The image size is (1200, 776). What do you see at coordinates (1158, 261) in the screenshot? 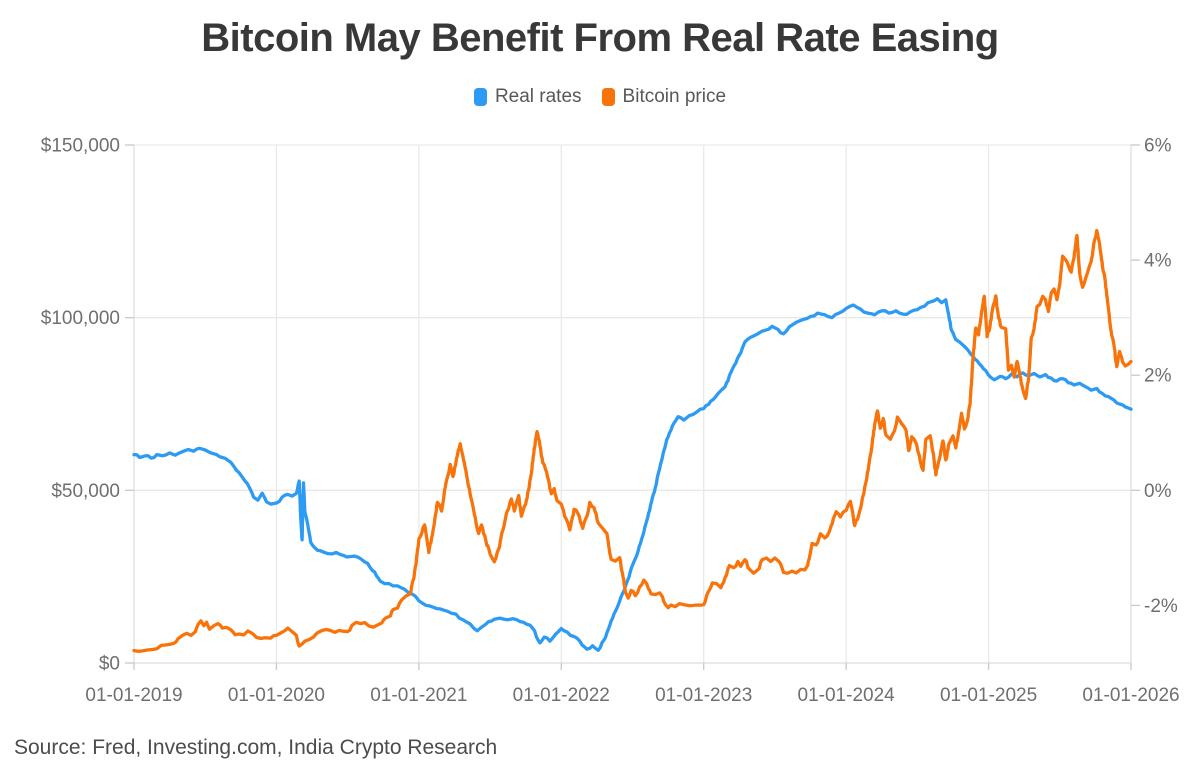
I see `right-axis-tick-label: 4%` at bounding box center [1158, 261].